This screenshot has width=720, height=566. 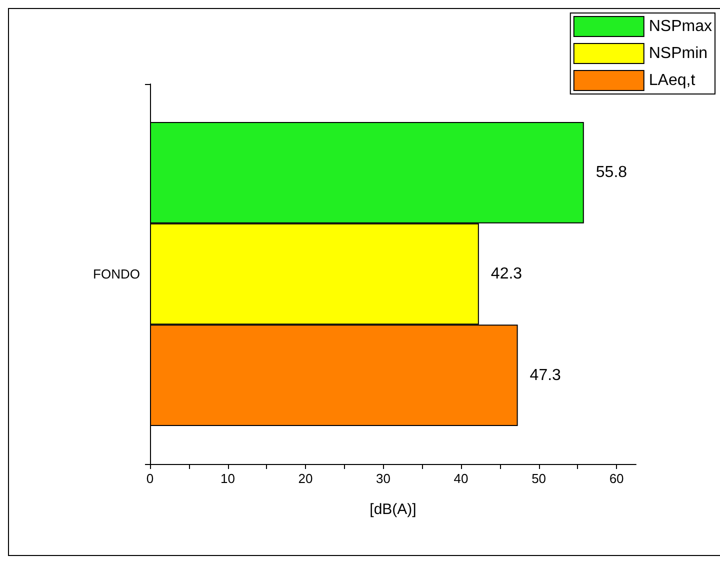 What do you see at coordinates (506, 274) in the screenshot?
I see `data-label: 42.3` at bounding box center [506, 274].